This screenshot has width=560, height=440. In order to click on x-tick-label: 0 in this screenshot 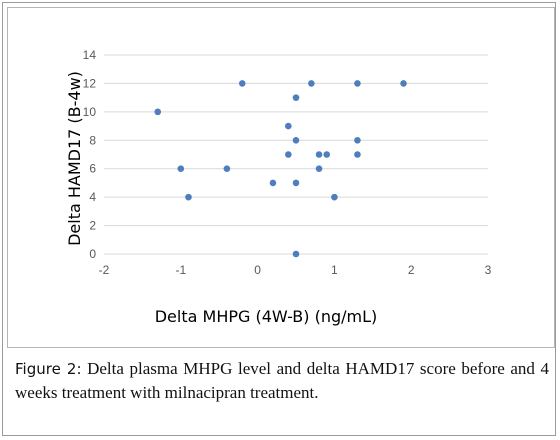, I will do `click(257, 270)`.